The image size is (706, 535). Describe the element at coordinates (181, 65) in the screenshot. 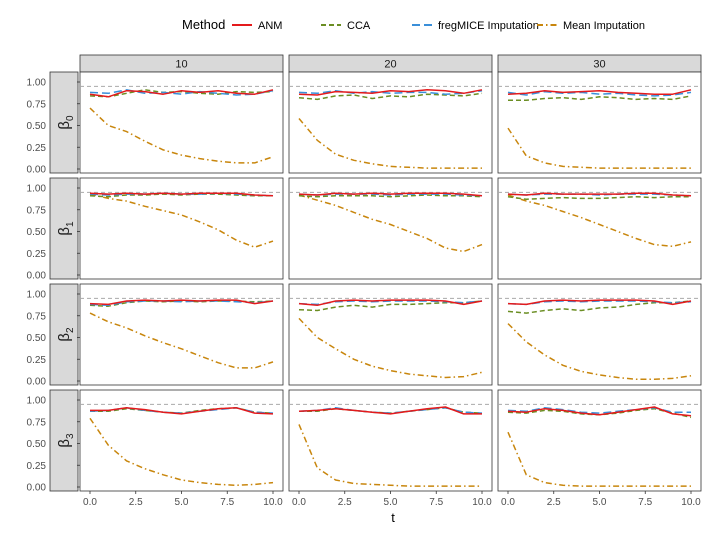

I see `column-strip-label: 10` at that location.